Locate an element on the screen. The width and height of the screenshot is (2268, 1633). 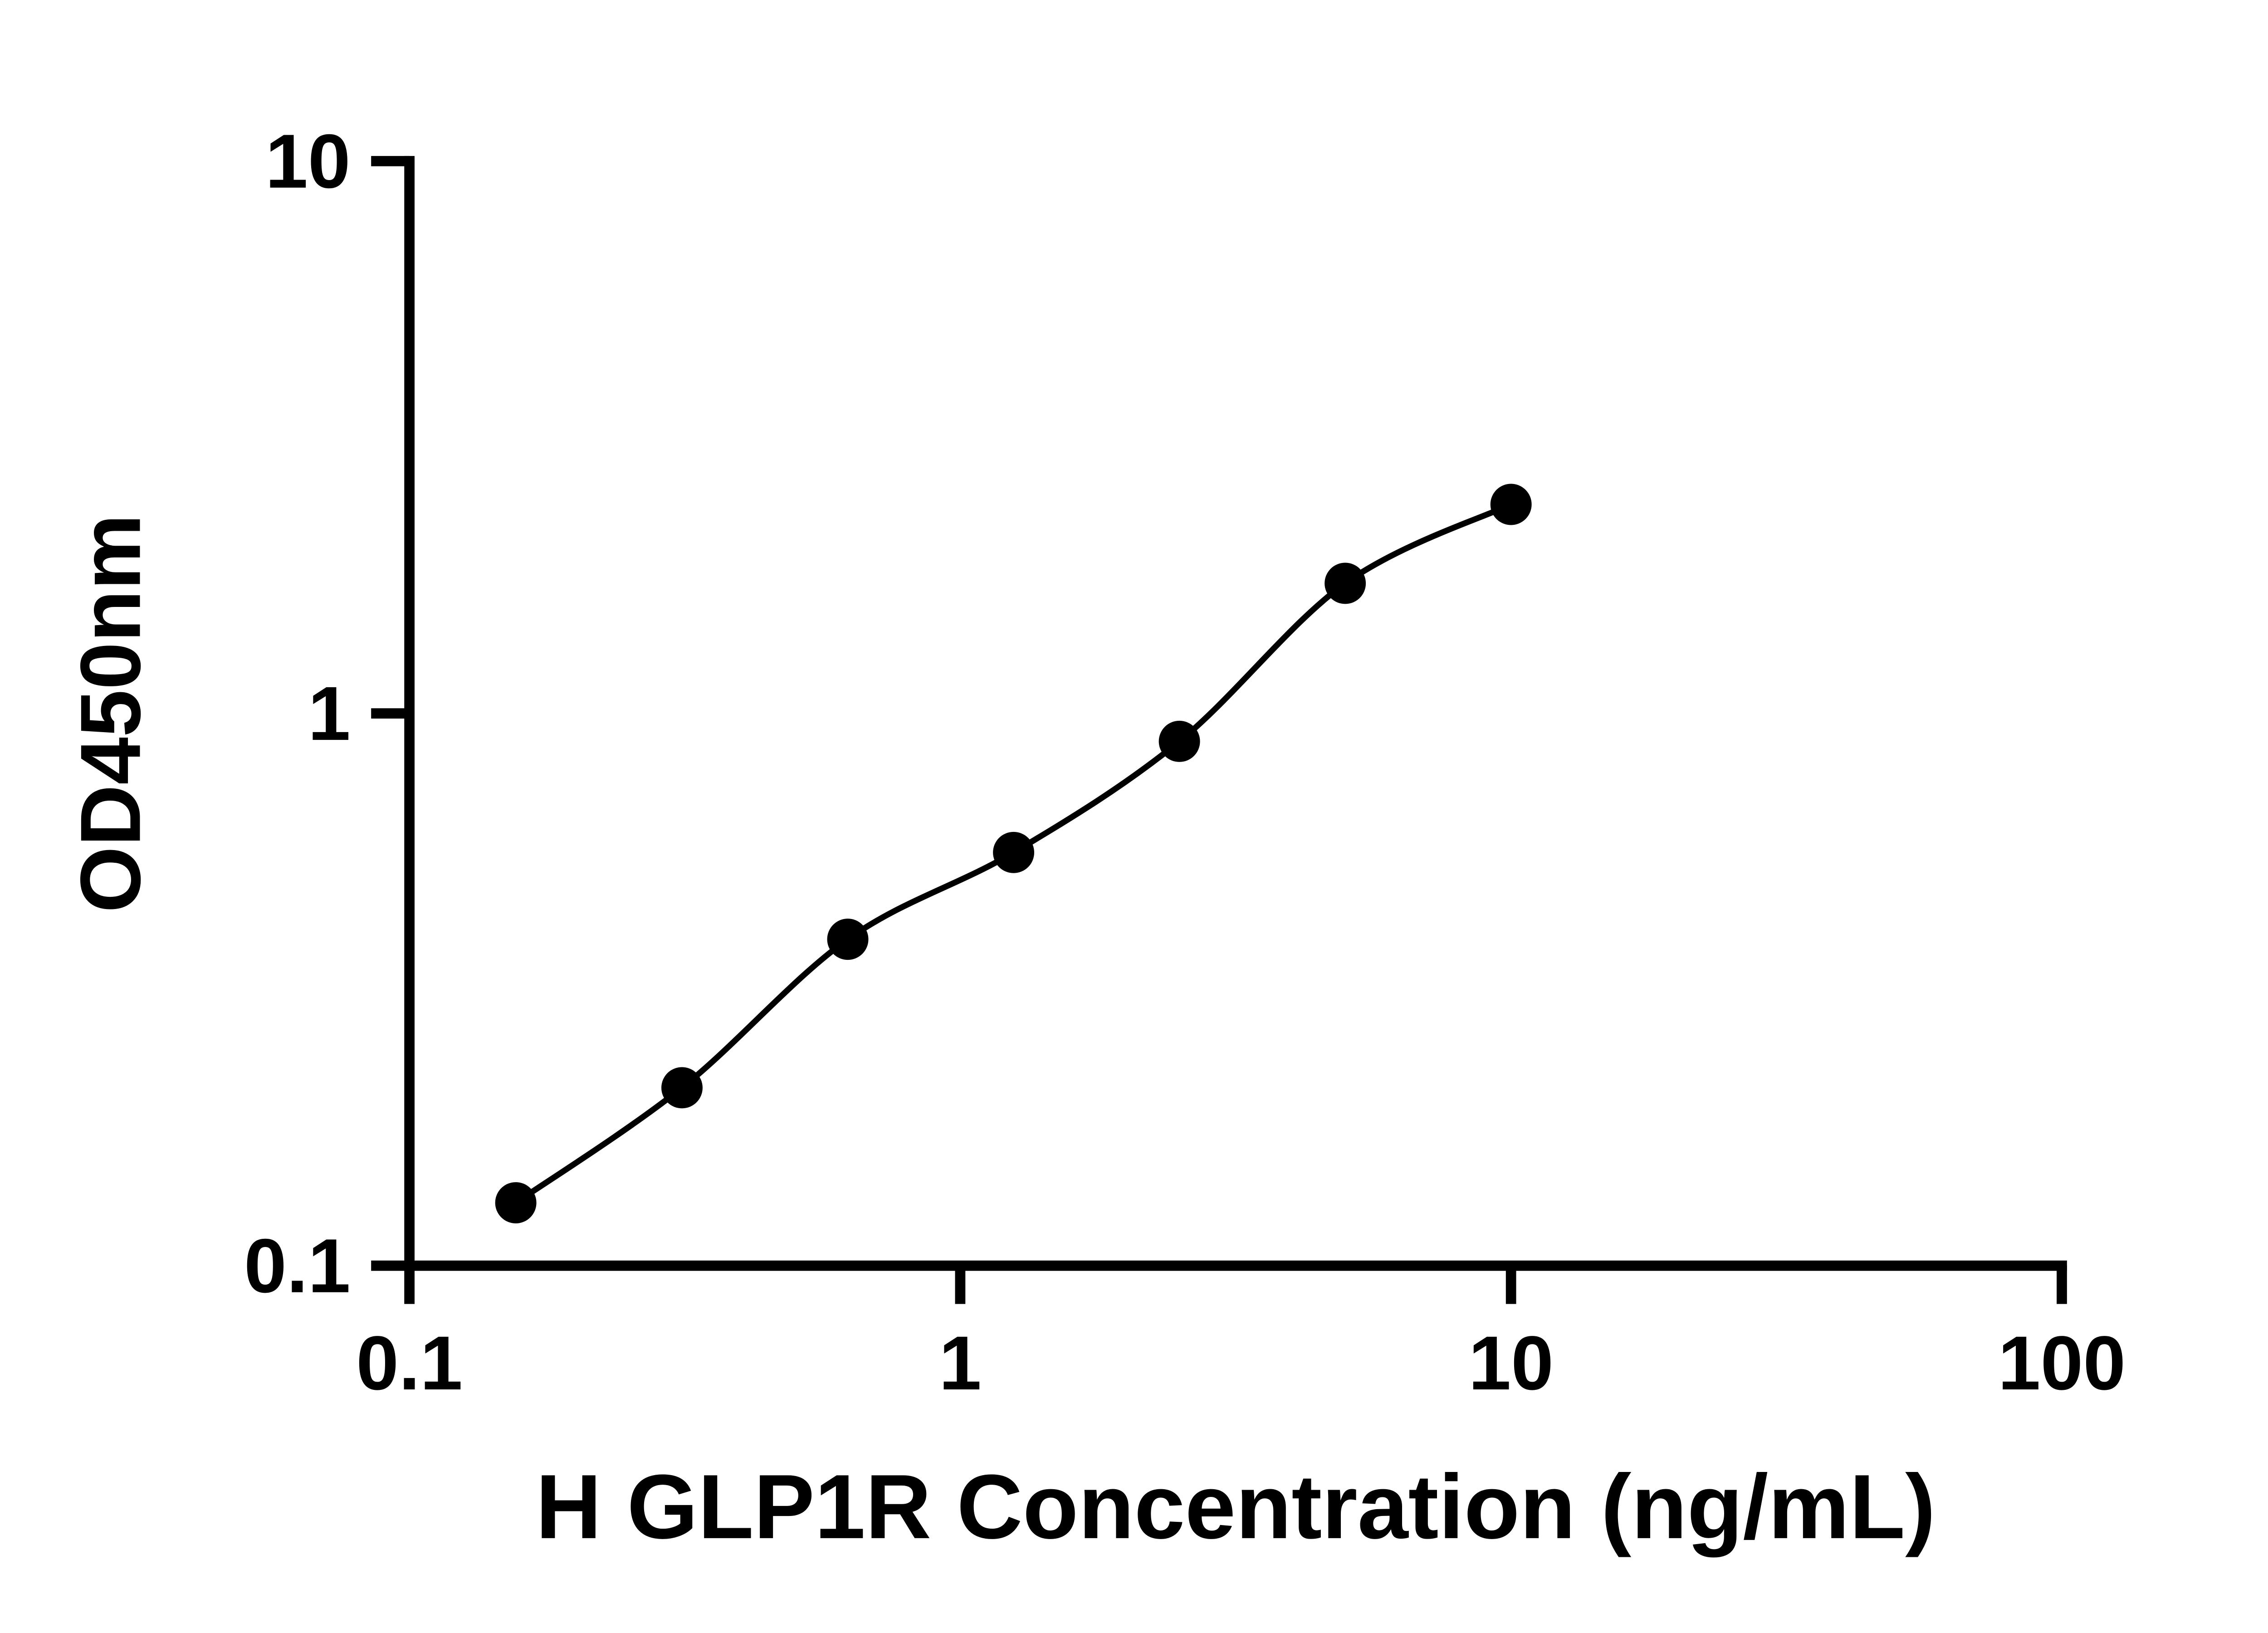
x-axis-title: H GLP1R Concentration (ng/mL) is located at coordinates (1236, 1507).